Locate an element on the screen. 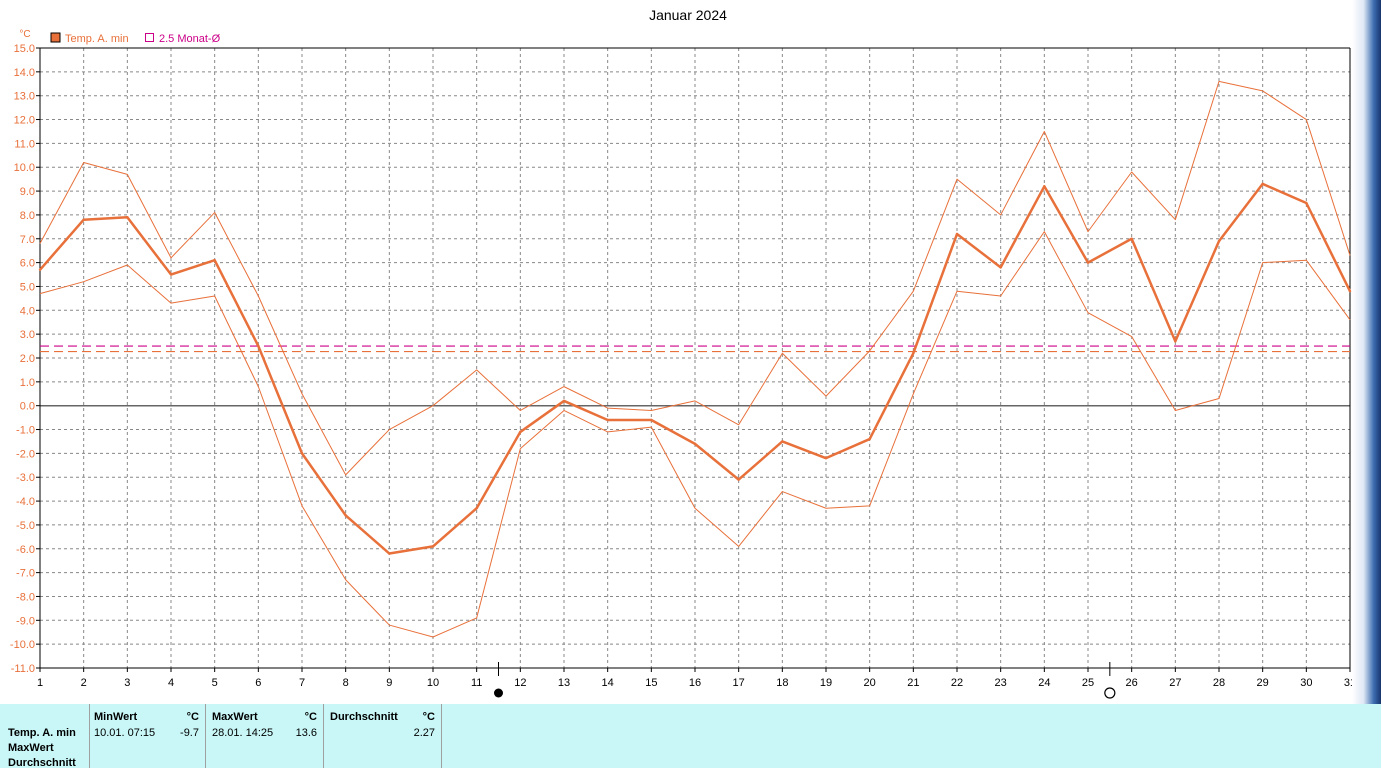 The height and width of the screenshot is (769, 1381). x-tick-label: 24 is located at coordinates (1044, 683).